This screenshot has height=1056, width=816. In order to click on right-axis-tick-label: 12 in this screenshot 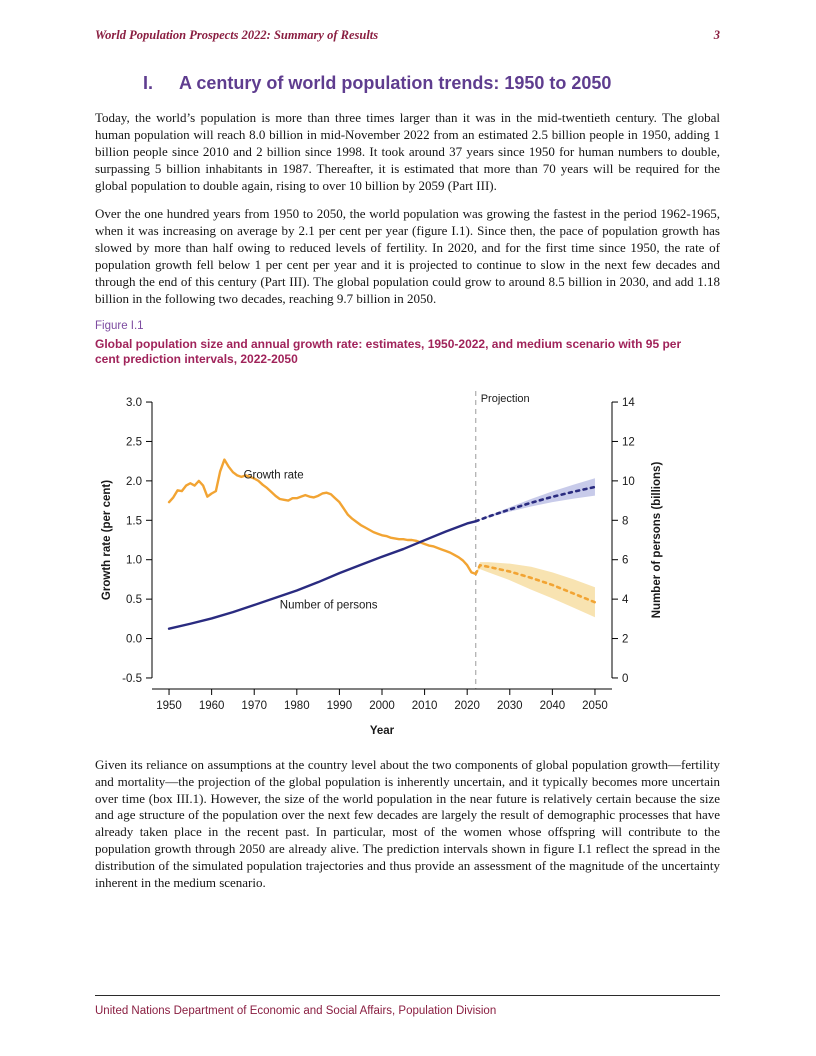, I will do `click(628, 442)`.